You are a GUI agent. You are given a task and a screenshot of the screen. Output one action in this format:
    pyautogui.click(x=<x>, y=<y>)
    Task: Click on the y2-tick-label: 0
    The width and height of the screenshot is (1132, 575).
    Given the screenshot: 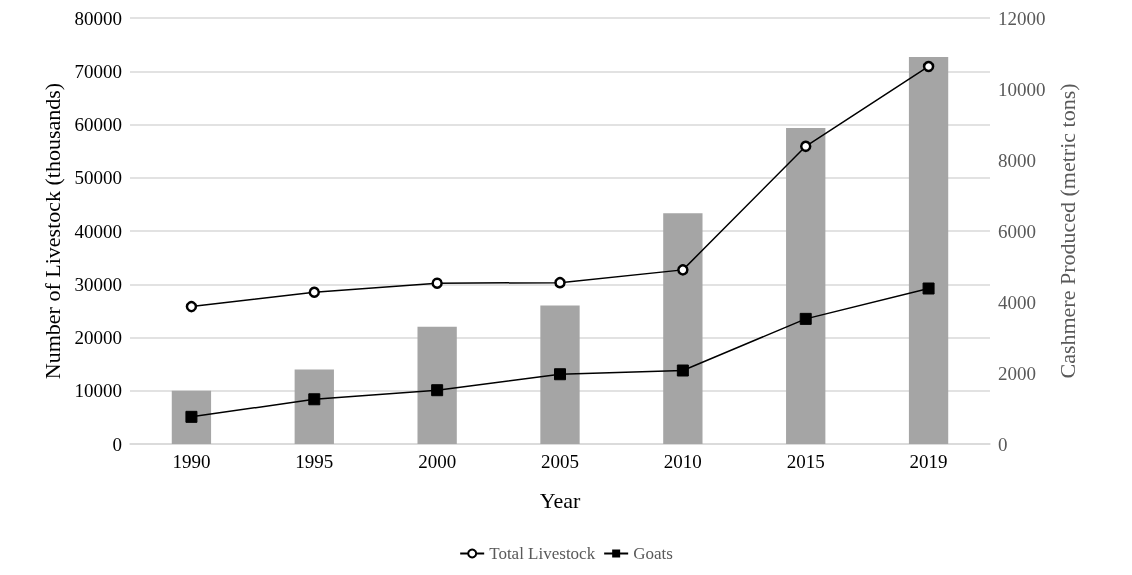 What is the action you would take?
    pyautogui.click(x=1003, y=444)
    